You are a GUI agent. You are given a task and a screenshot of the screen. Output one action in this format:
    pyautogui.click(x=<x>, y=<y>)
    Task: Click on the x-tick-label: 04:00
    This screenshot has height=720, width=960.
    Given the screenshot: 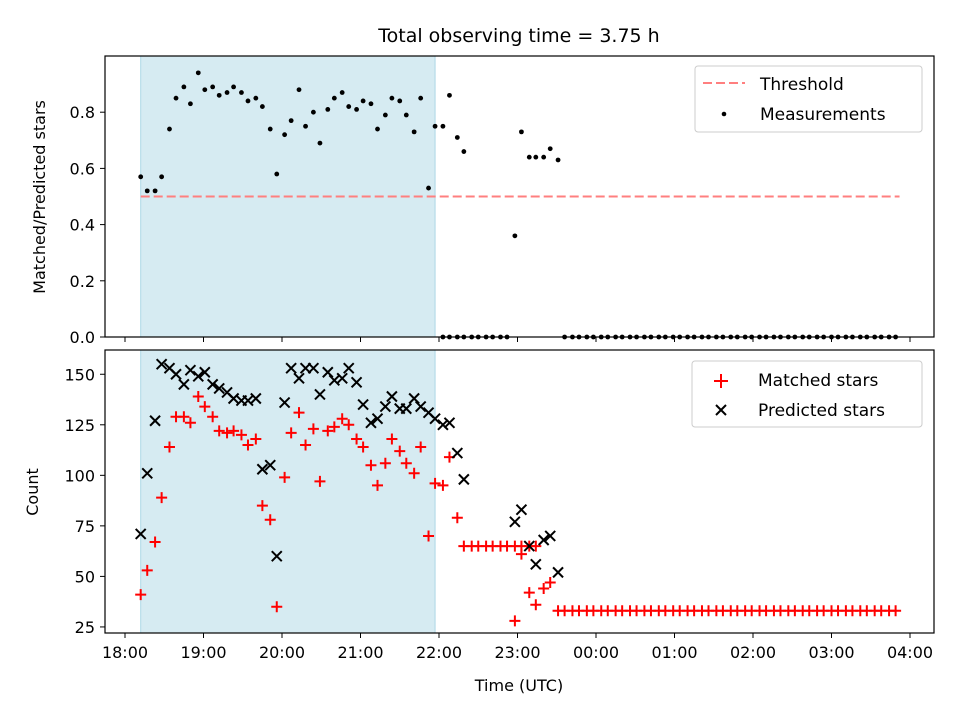 What is the action you would take?
    pyautogui.click(x=910, y=652)
    